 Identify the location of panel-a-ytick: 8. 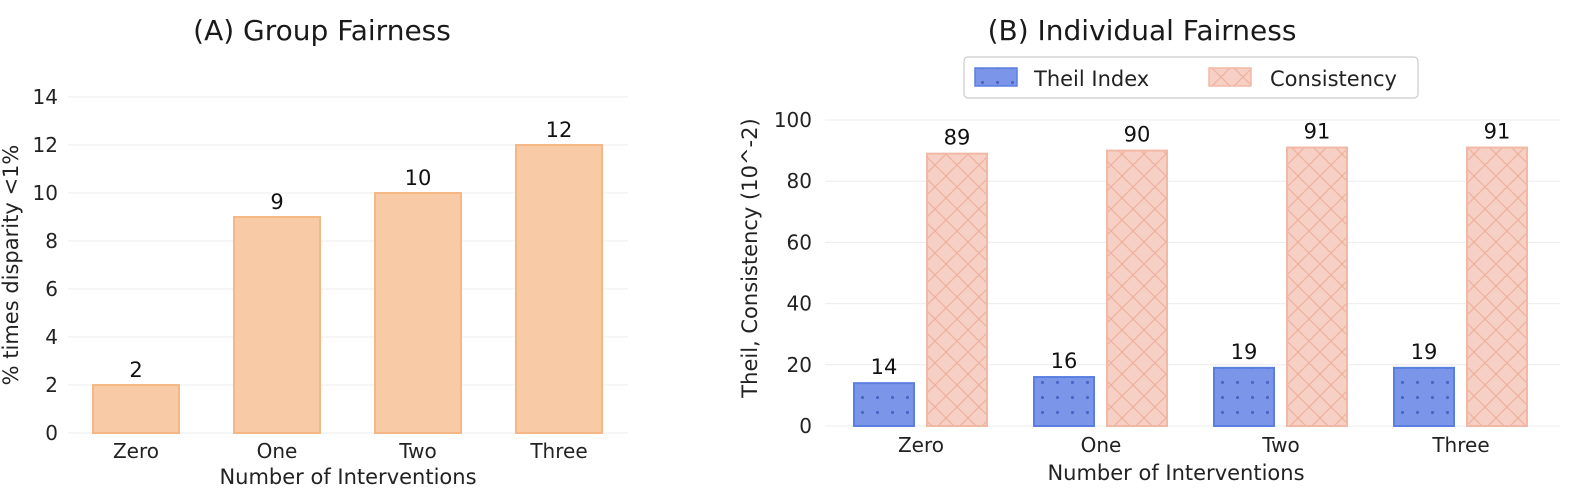
(51, 241).